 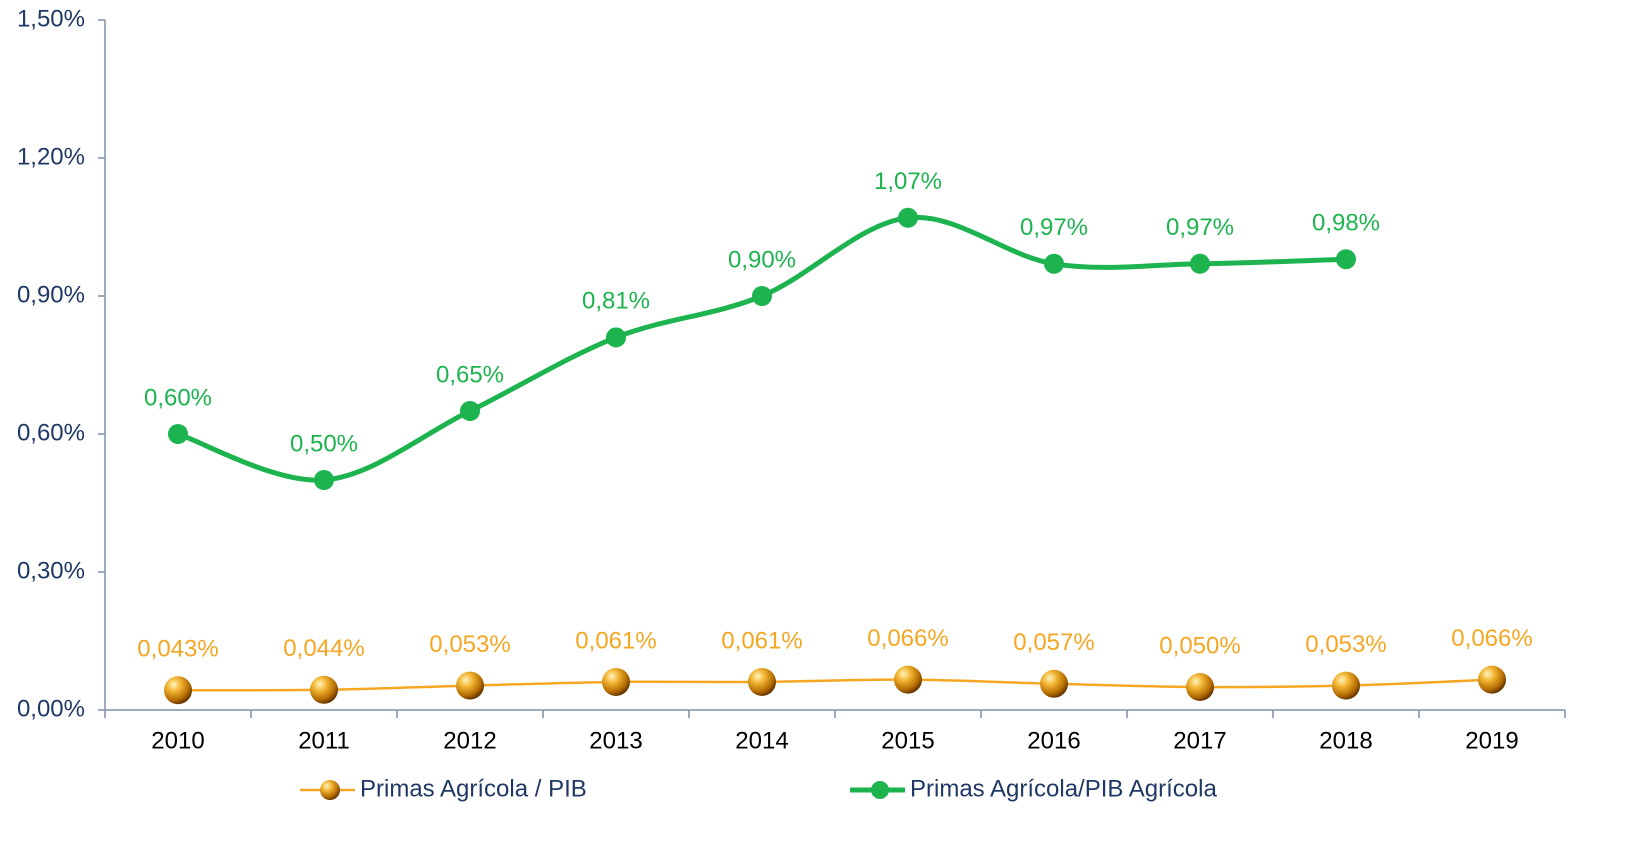 What do you see at coordinates (1053, 642) in the screenshot?
I see `data-label: 0,057%` at bounding box center [1053, 642].